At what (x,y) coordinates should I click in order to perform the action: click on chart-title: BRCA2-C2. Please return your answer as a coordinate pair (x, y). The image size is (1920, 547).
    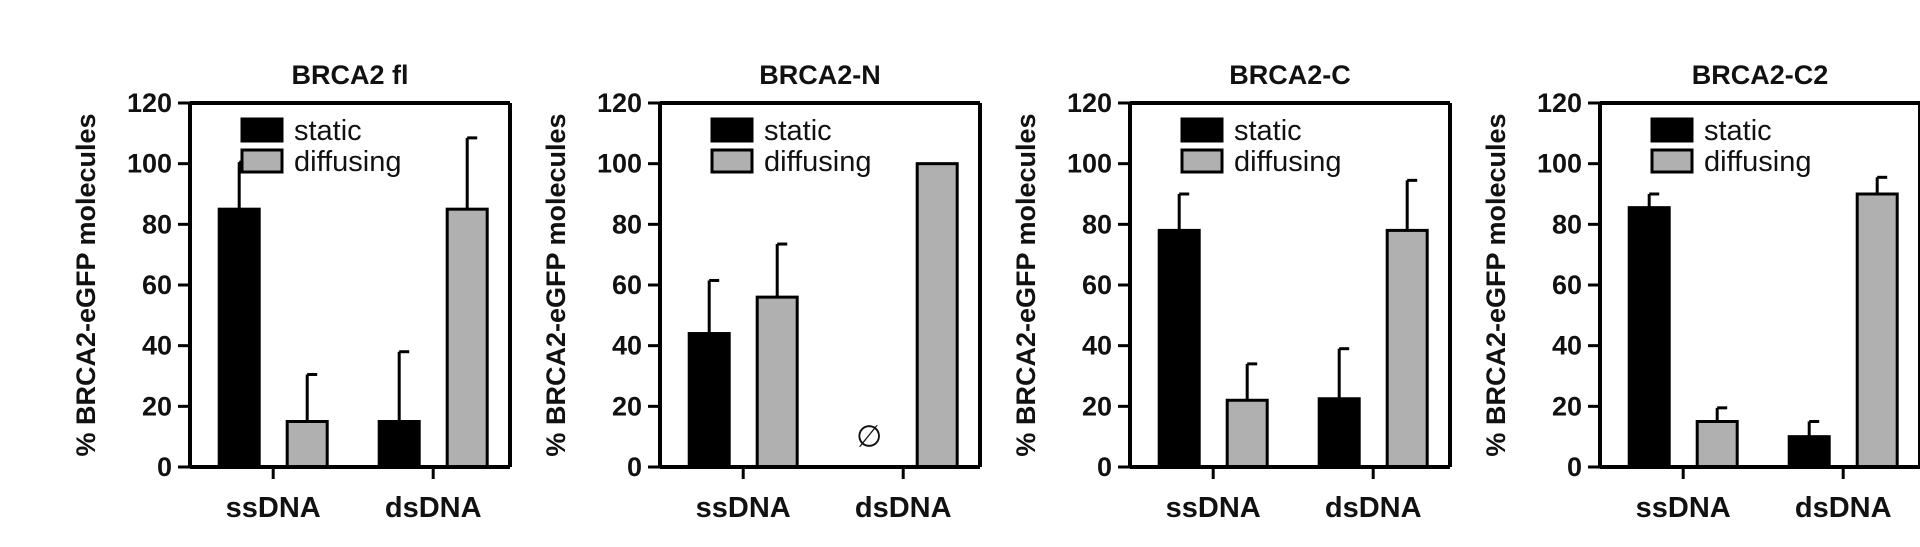
    Looking at the image, I should click on (1760, 75).